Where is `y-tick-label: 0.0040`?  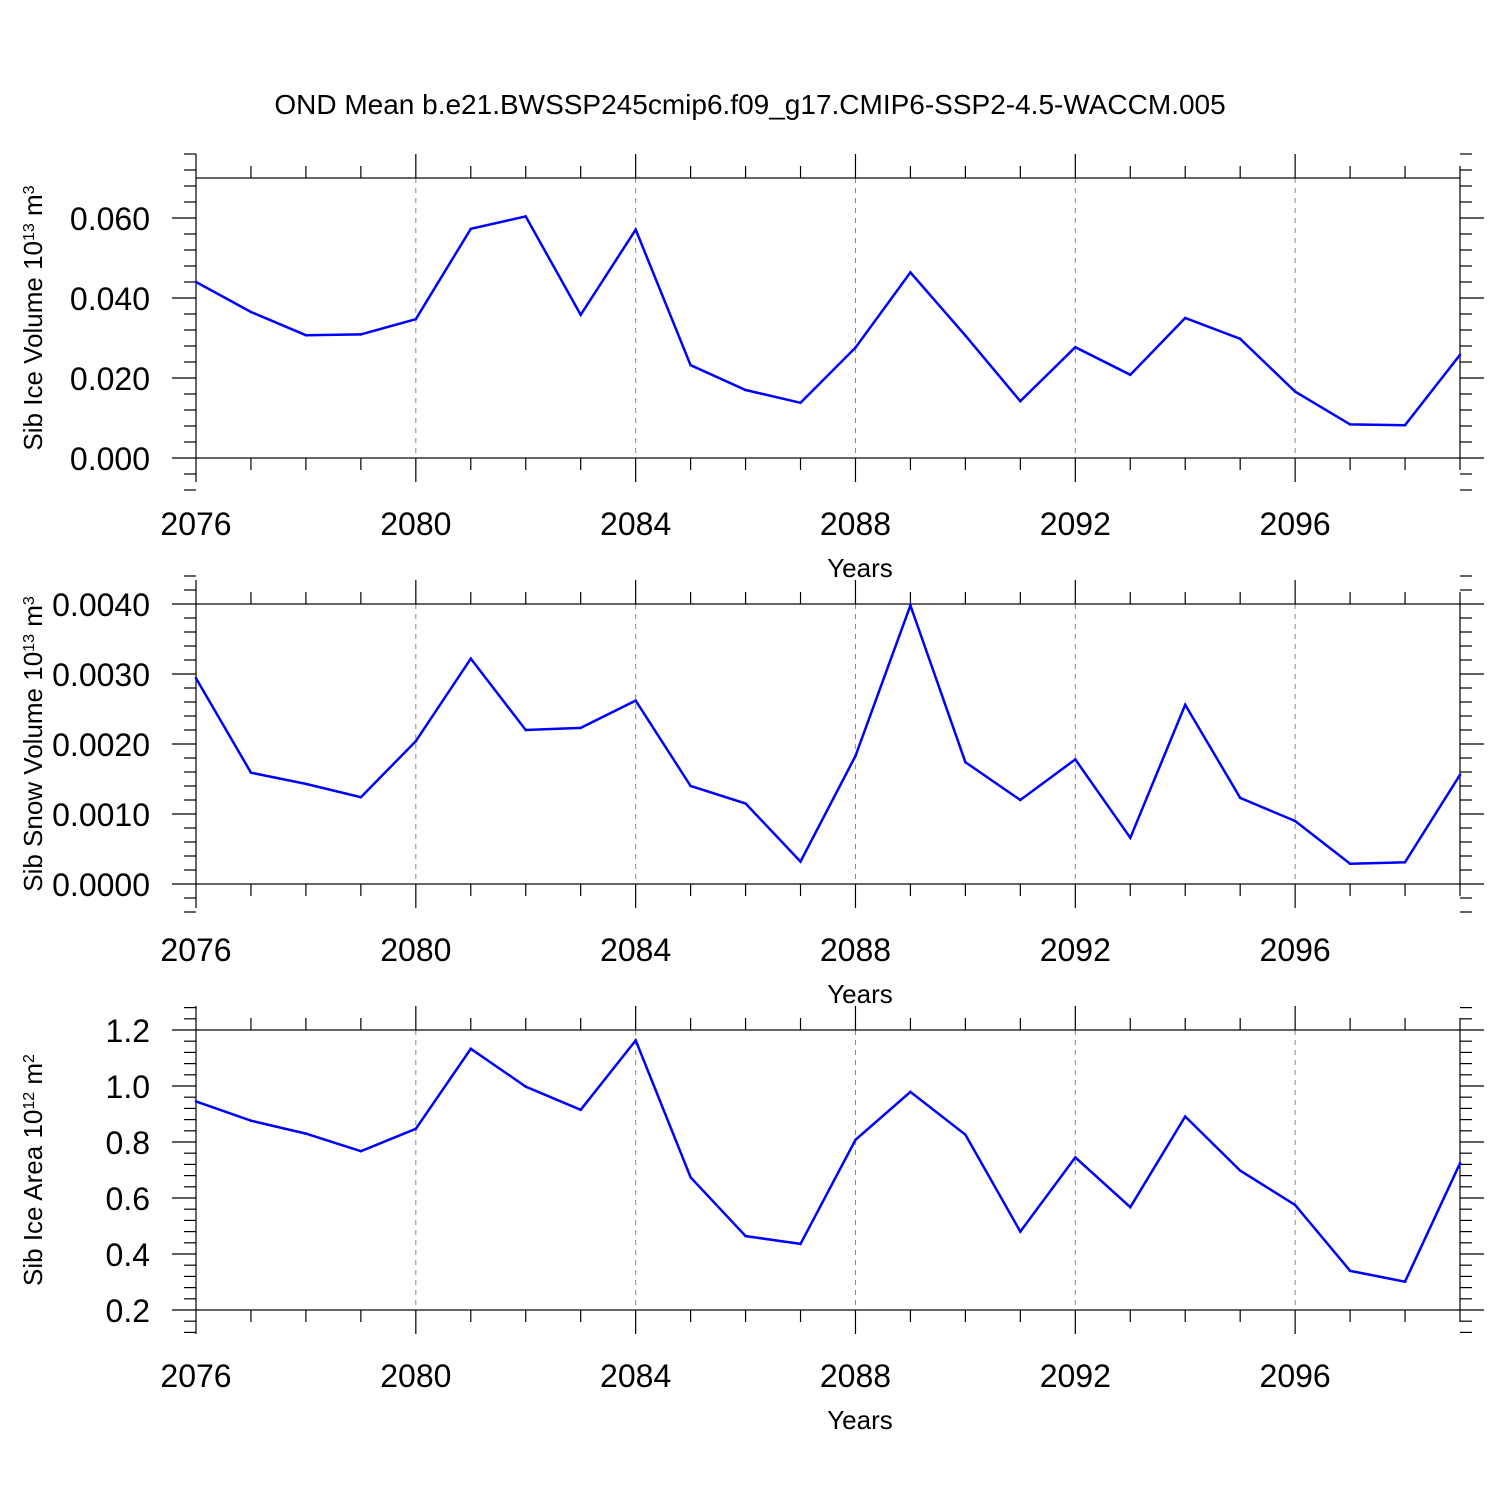
y-tick-label: 0.0040 is located at coordinates (101, 605).